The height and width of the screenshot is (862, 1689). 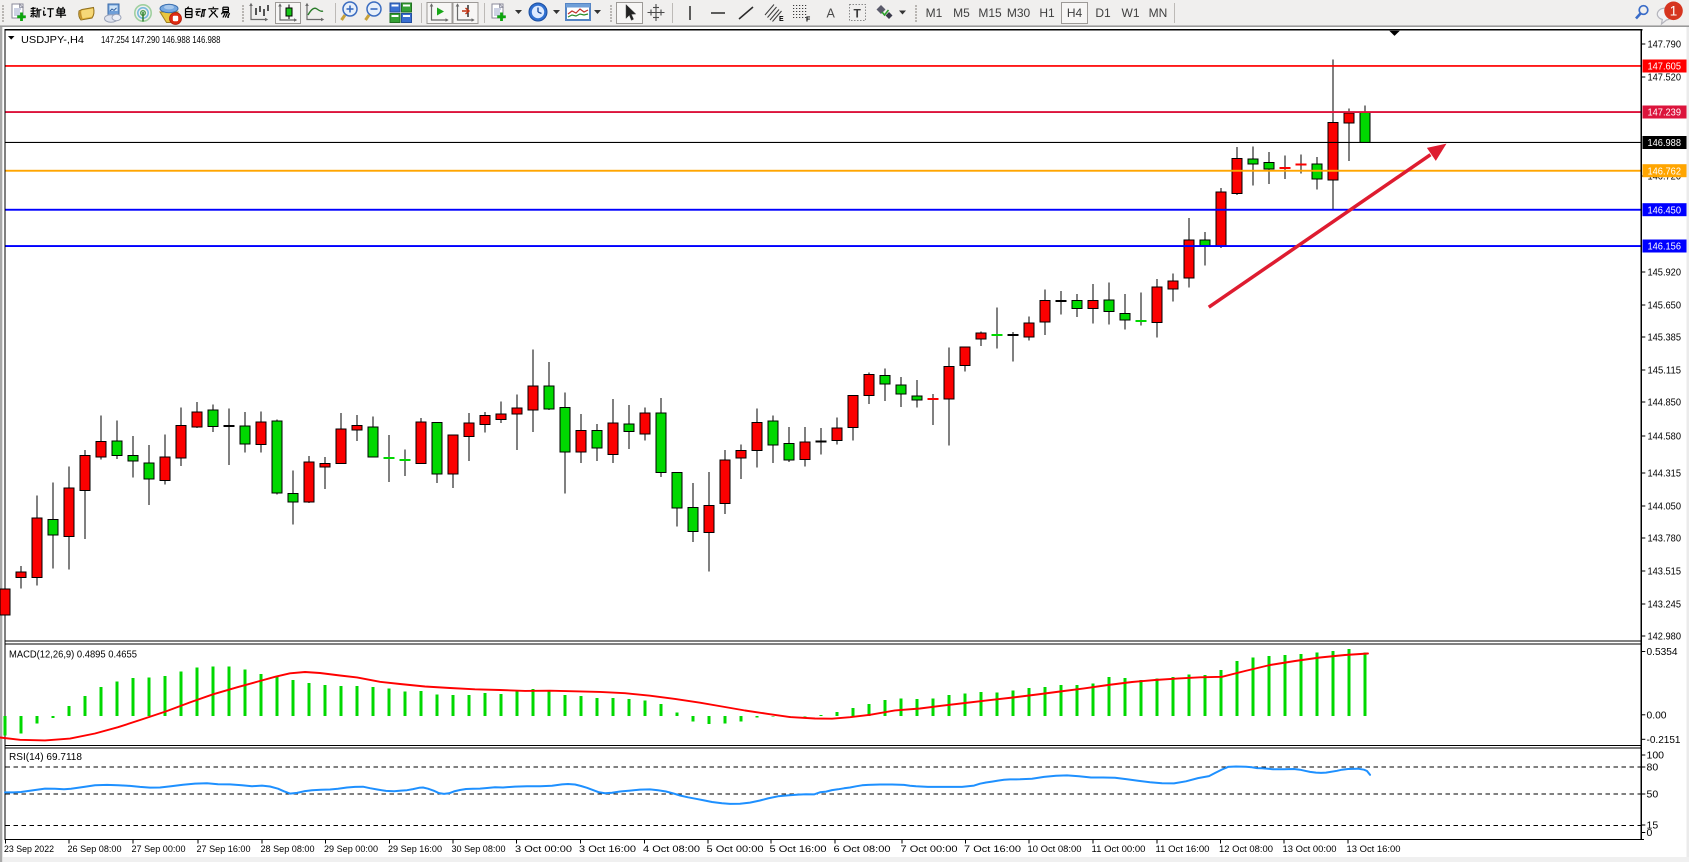 I want to click on svg-text: 29 Sep 16:00, so click(x=415, y=849).